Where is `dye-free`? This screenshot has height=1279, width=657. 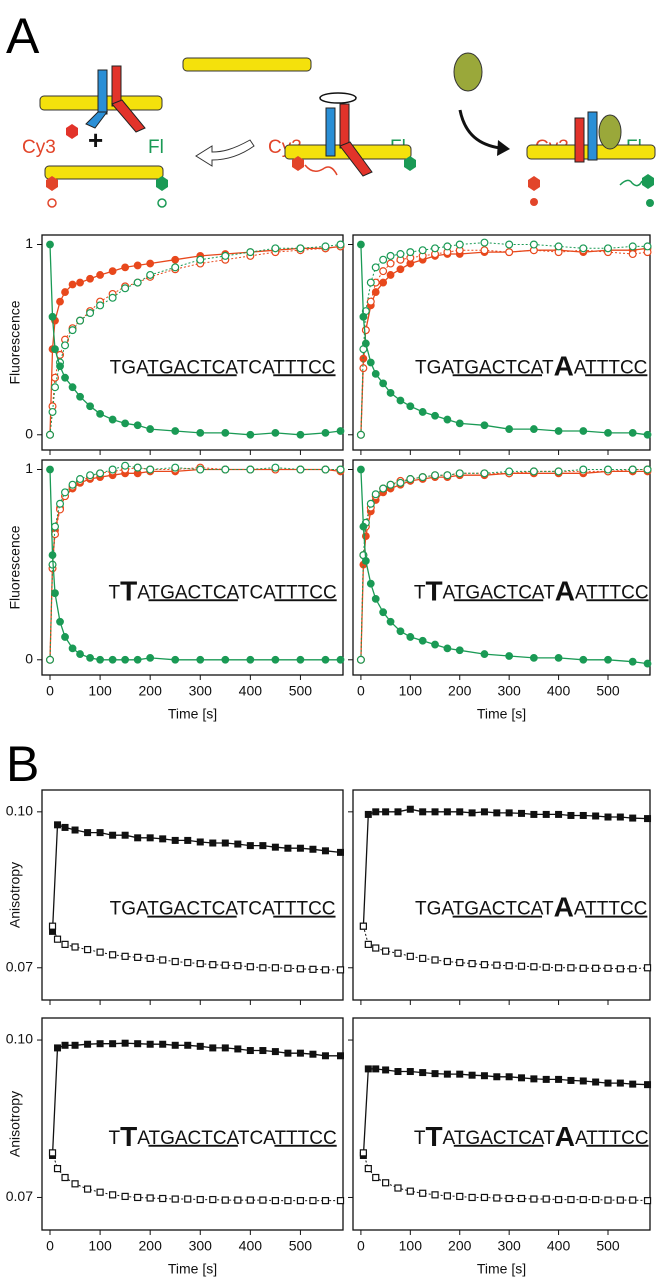 dye-free is located at coordinates (534, 202).